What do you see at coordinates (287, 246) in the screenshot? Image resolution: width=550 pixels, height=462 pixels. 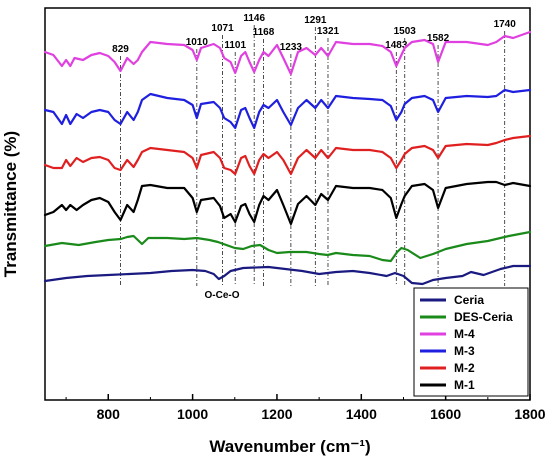 I see `series-line-des-ceria` at bounding box center [287, 246].